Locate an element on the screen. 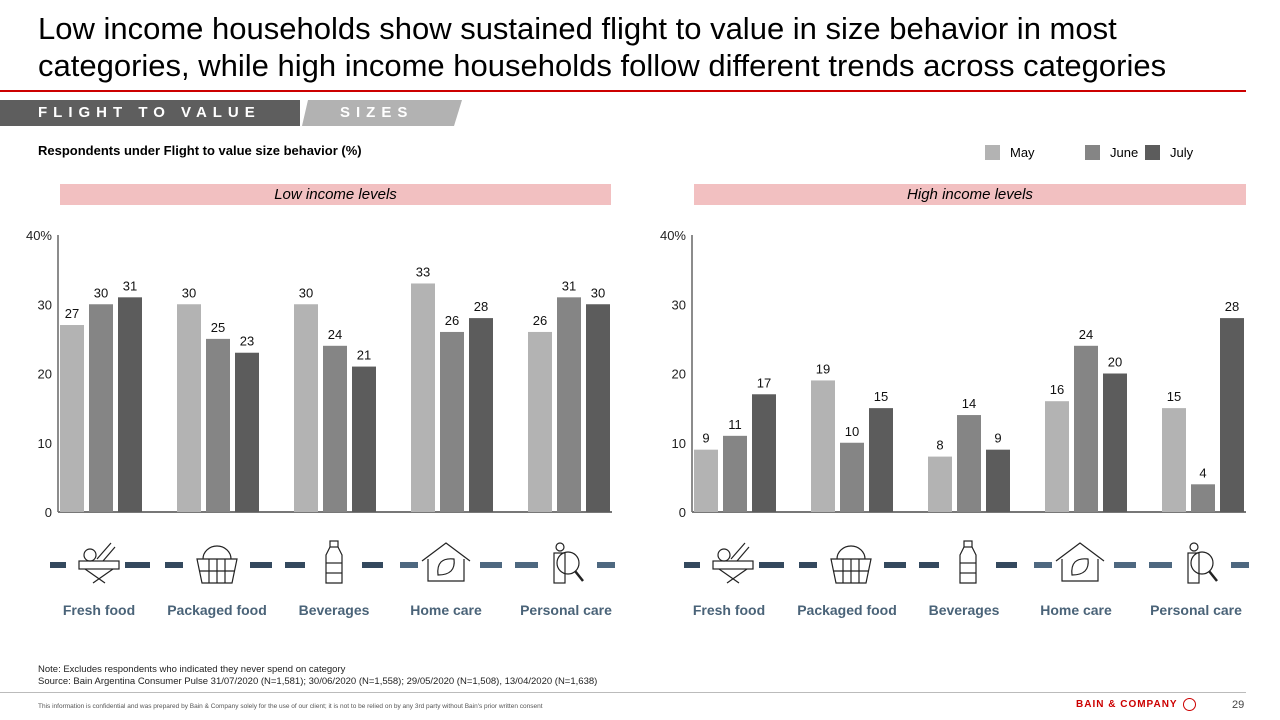 This screenshot has height=720, width=1280. section-tab-label: FLIGHT TO VALUE is located at coordinates (149, 112).